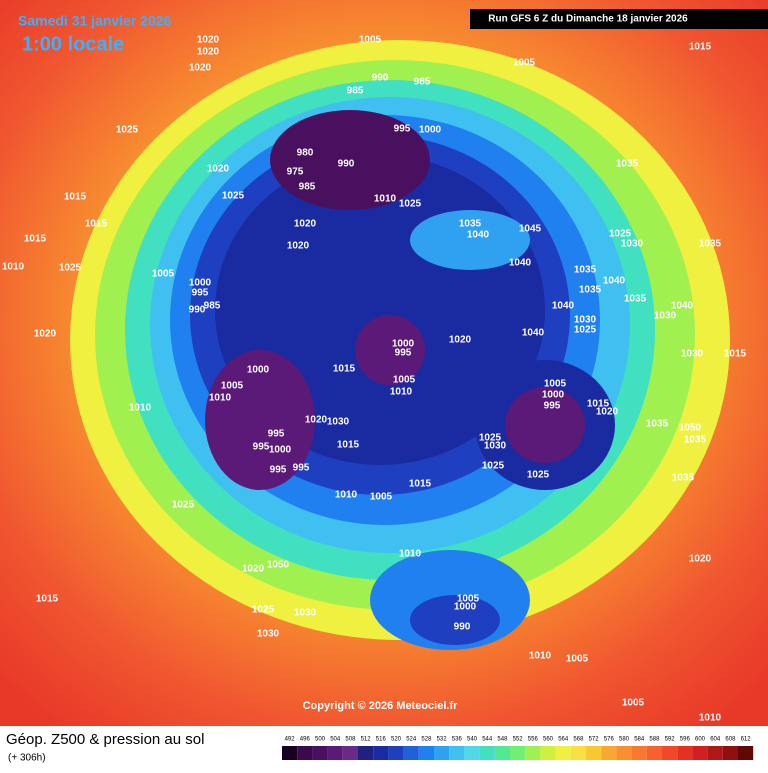 The image size is (768, 773). Describe the element at coordinates (685, 740) in the screenshot. I see `scale-label: 596` at that location.